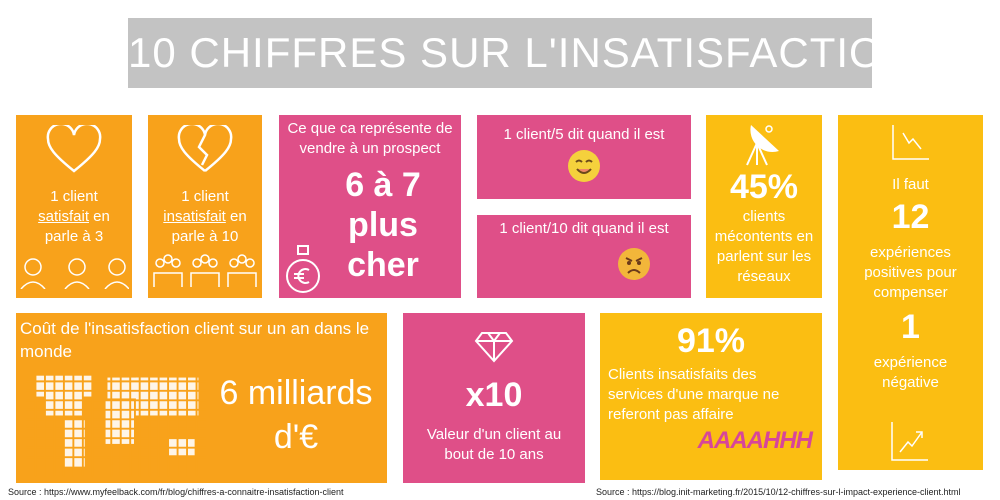 Image resolution: width=1000 pixels, height=500 pixels. I want to click on card-value: x10 Valeur d'un client au bout de 10 ans, so click(494, 398).